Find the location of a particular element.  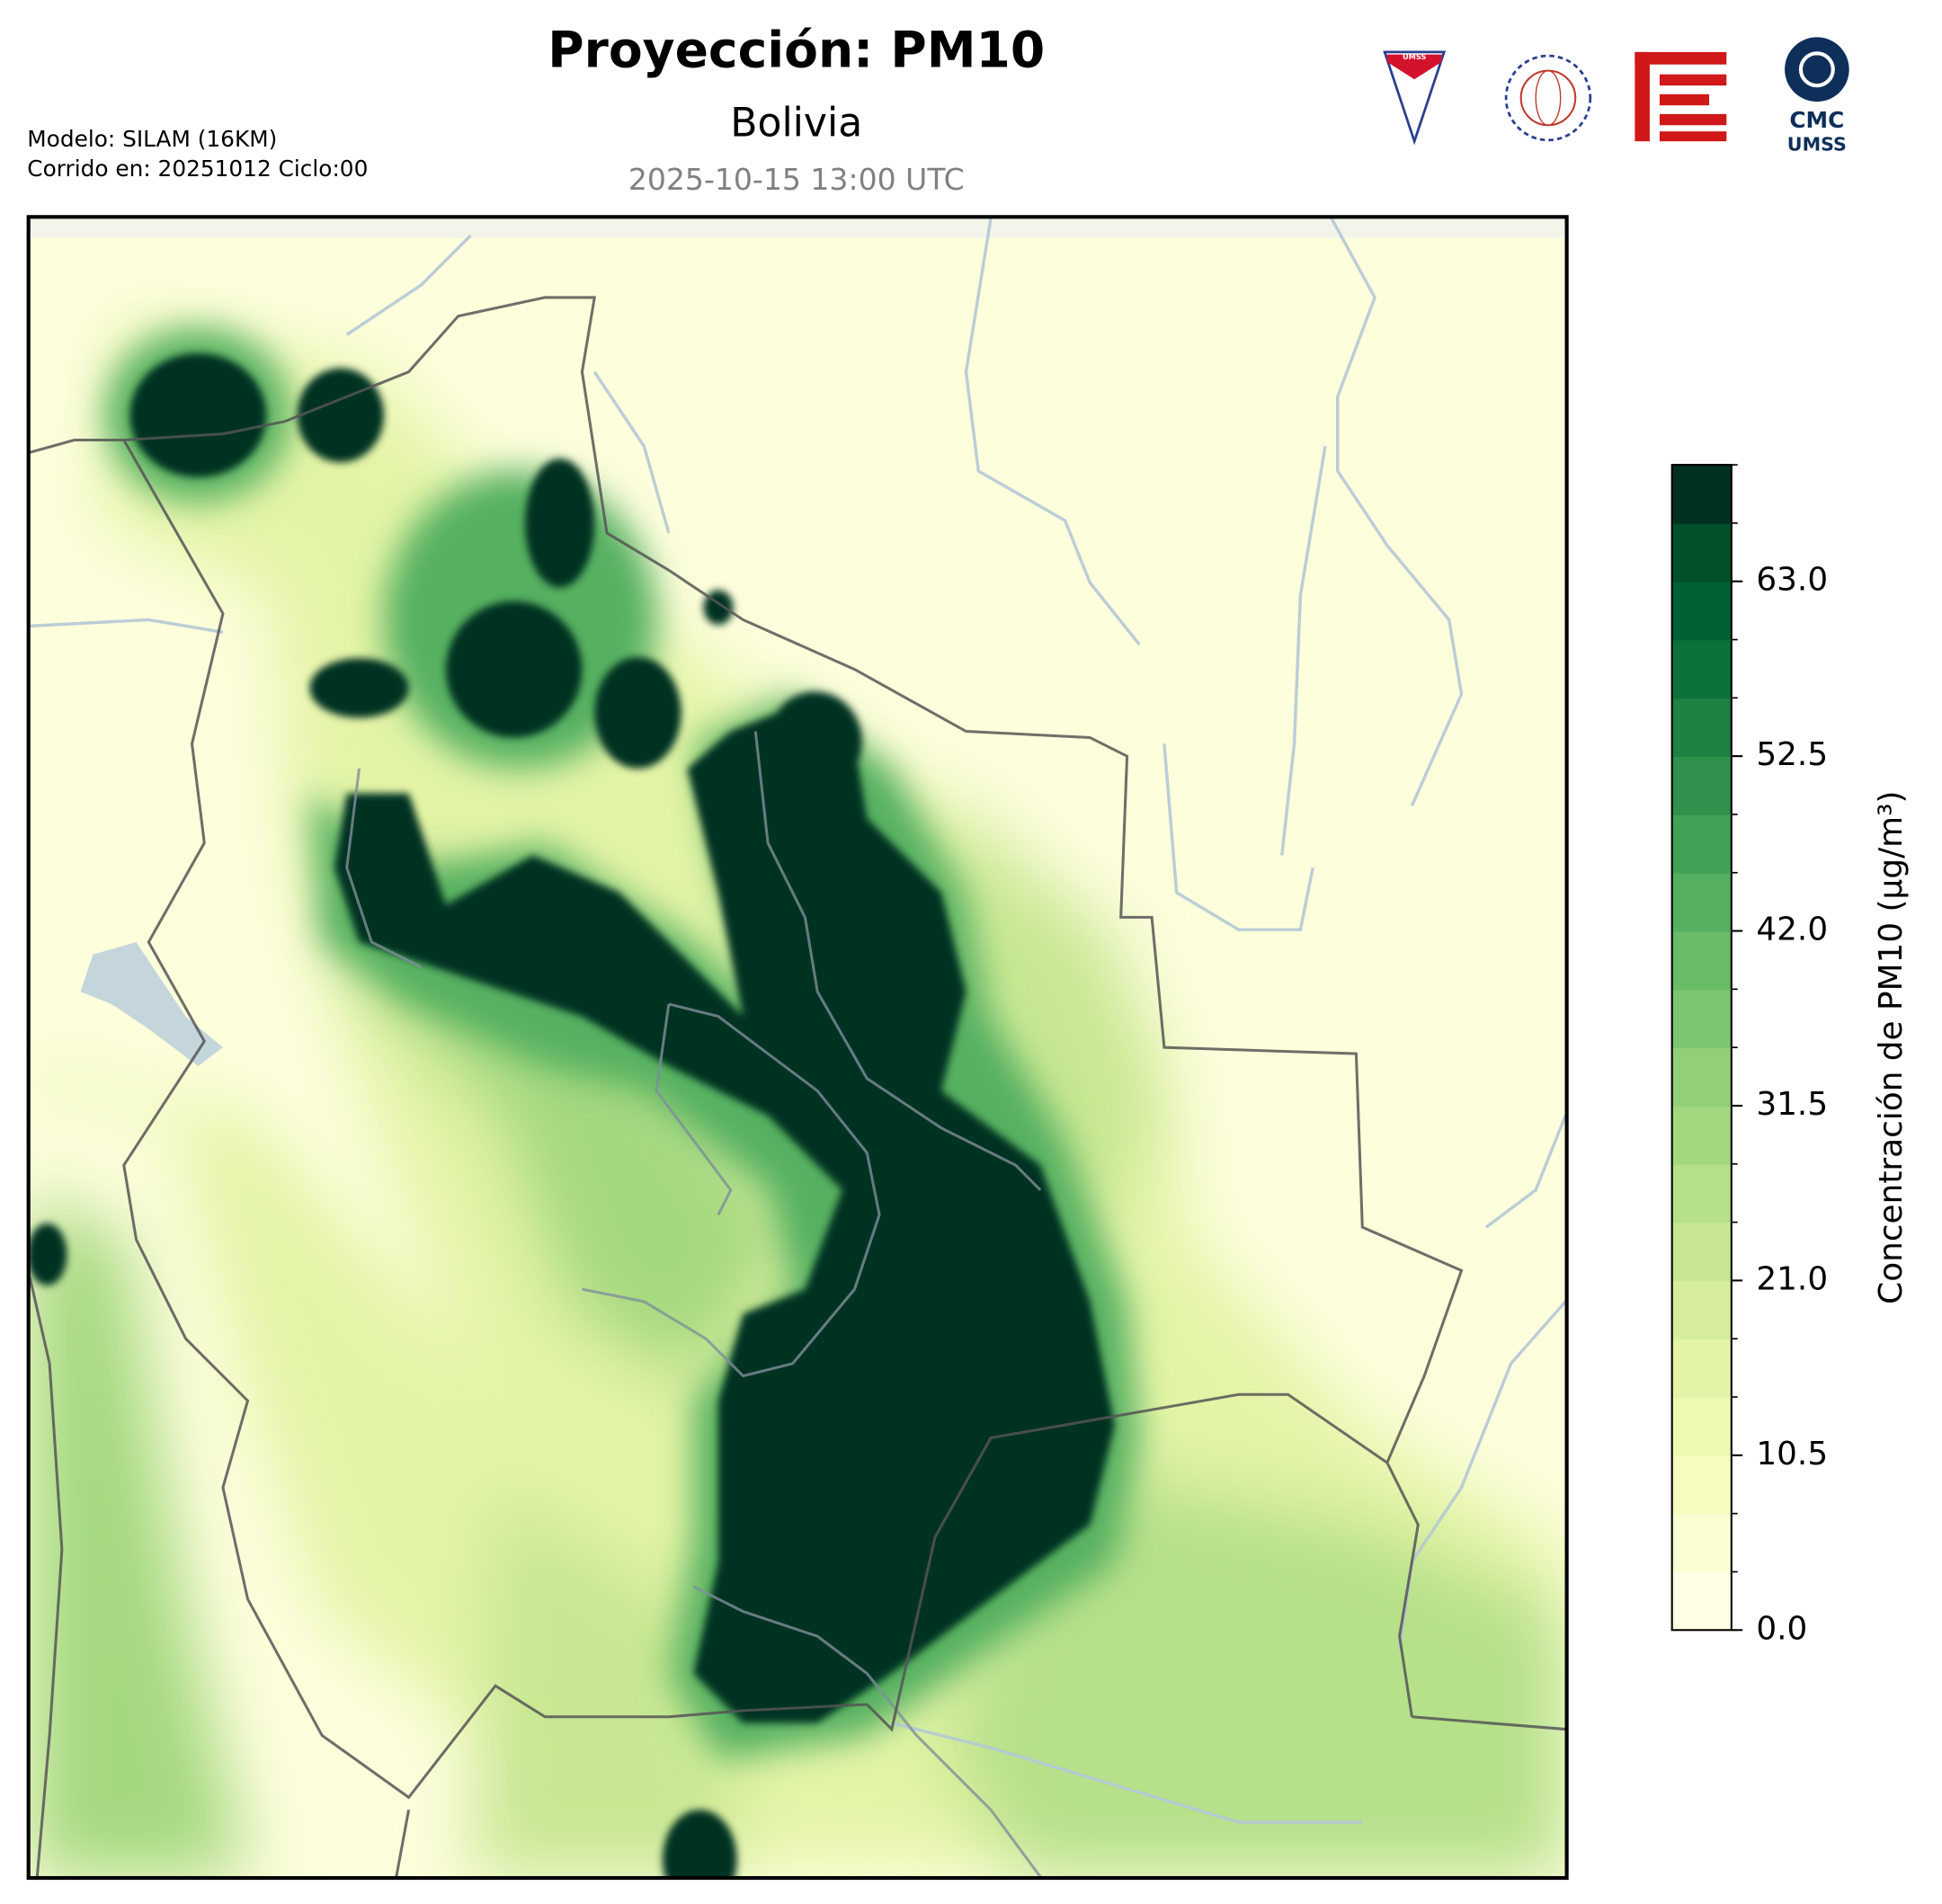

logo-fisica-globe is located at coordinates (1548, 97).